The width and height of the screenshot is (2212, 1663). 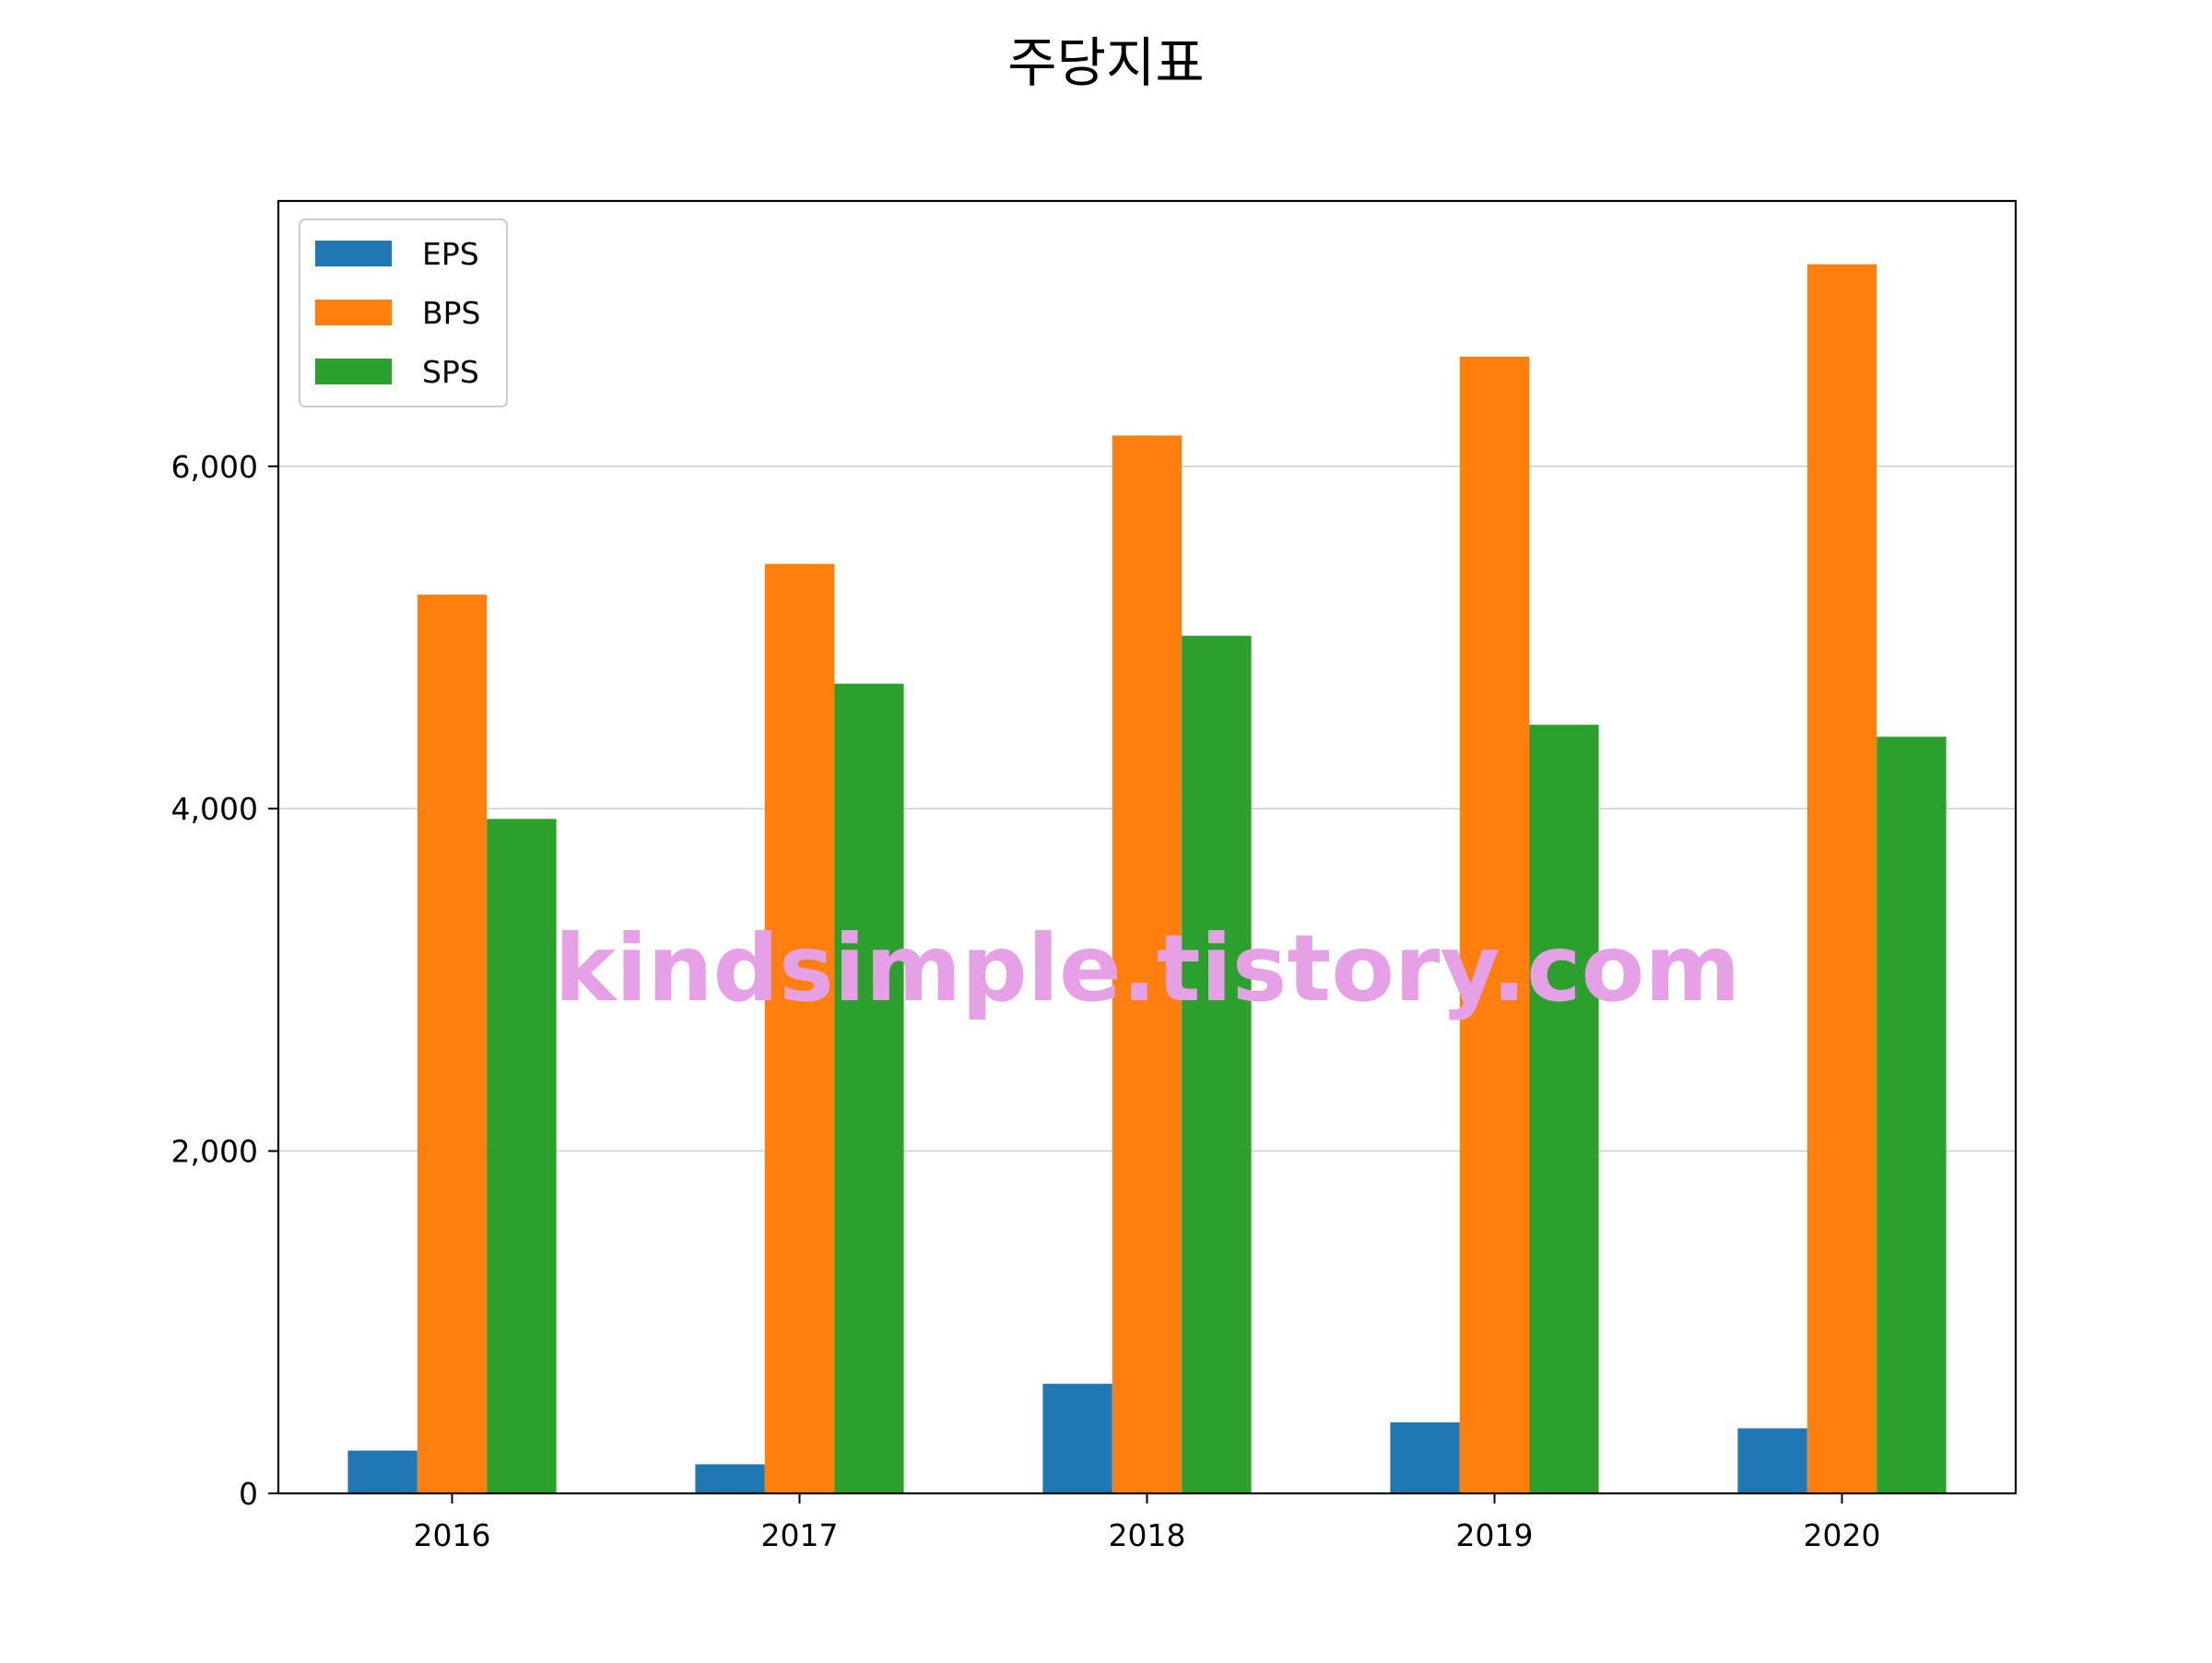 I want to click on bar-sps-2017, so click(x=869, y=1088).